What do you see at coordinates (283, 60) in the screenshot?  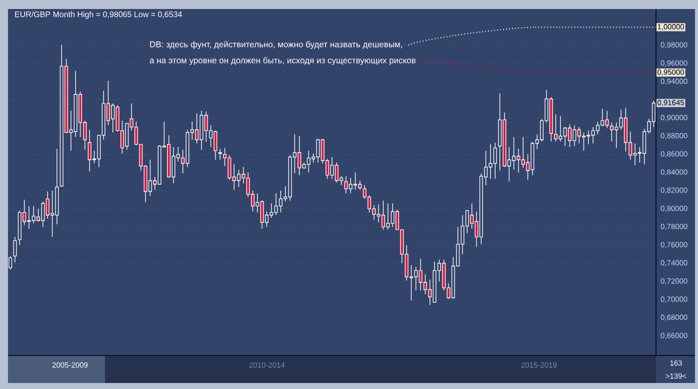 I see `annotation: а на этом уровне он должен быть, исходя из существующих рисков` at bounding box center [283, 60].